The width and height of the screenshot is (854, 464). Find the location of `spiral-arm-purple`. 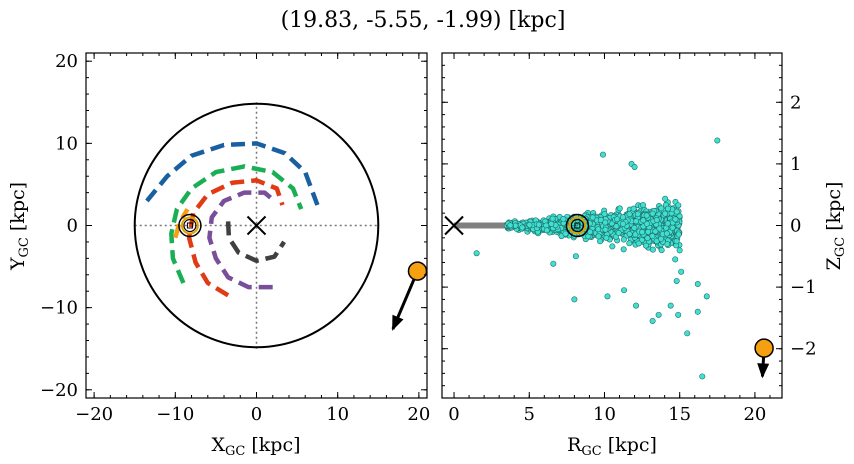

spiral-arm-purple is located at coordinates (241, 240).